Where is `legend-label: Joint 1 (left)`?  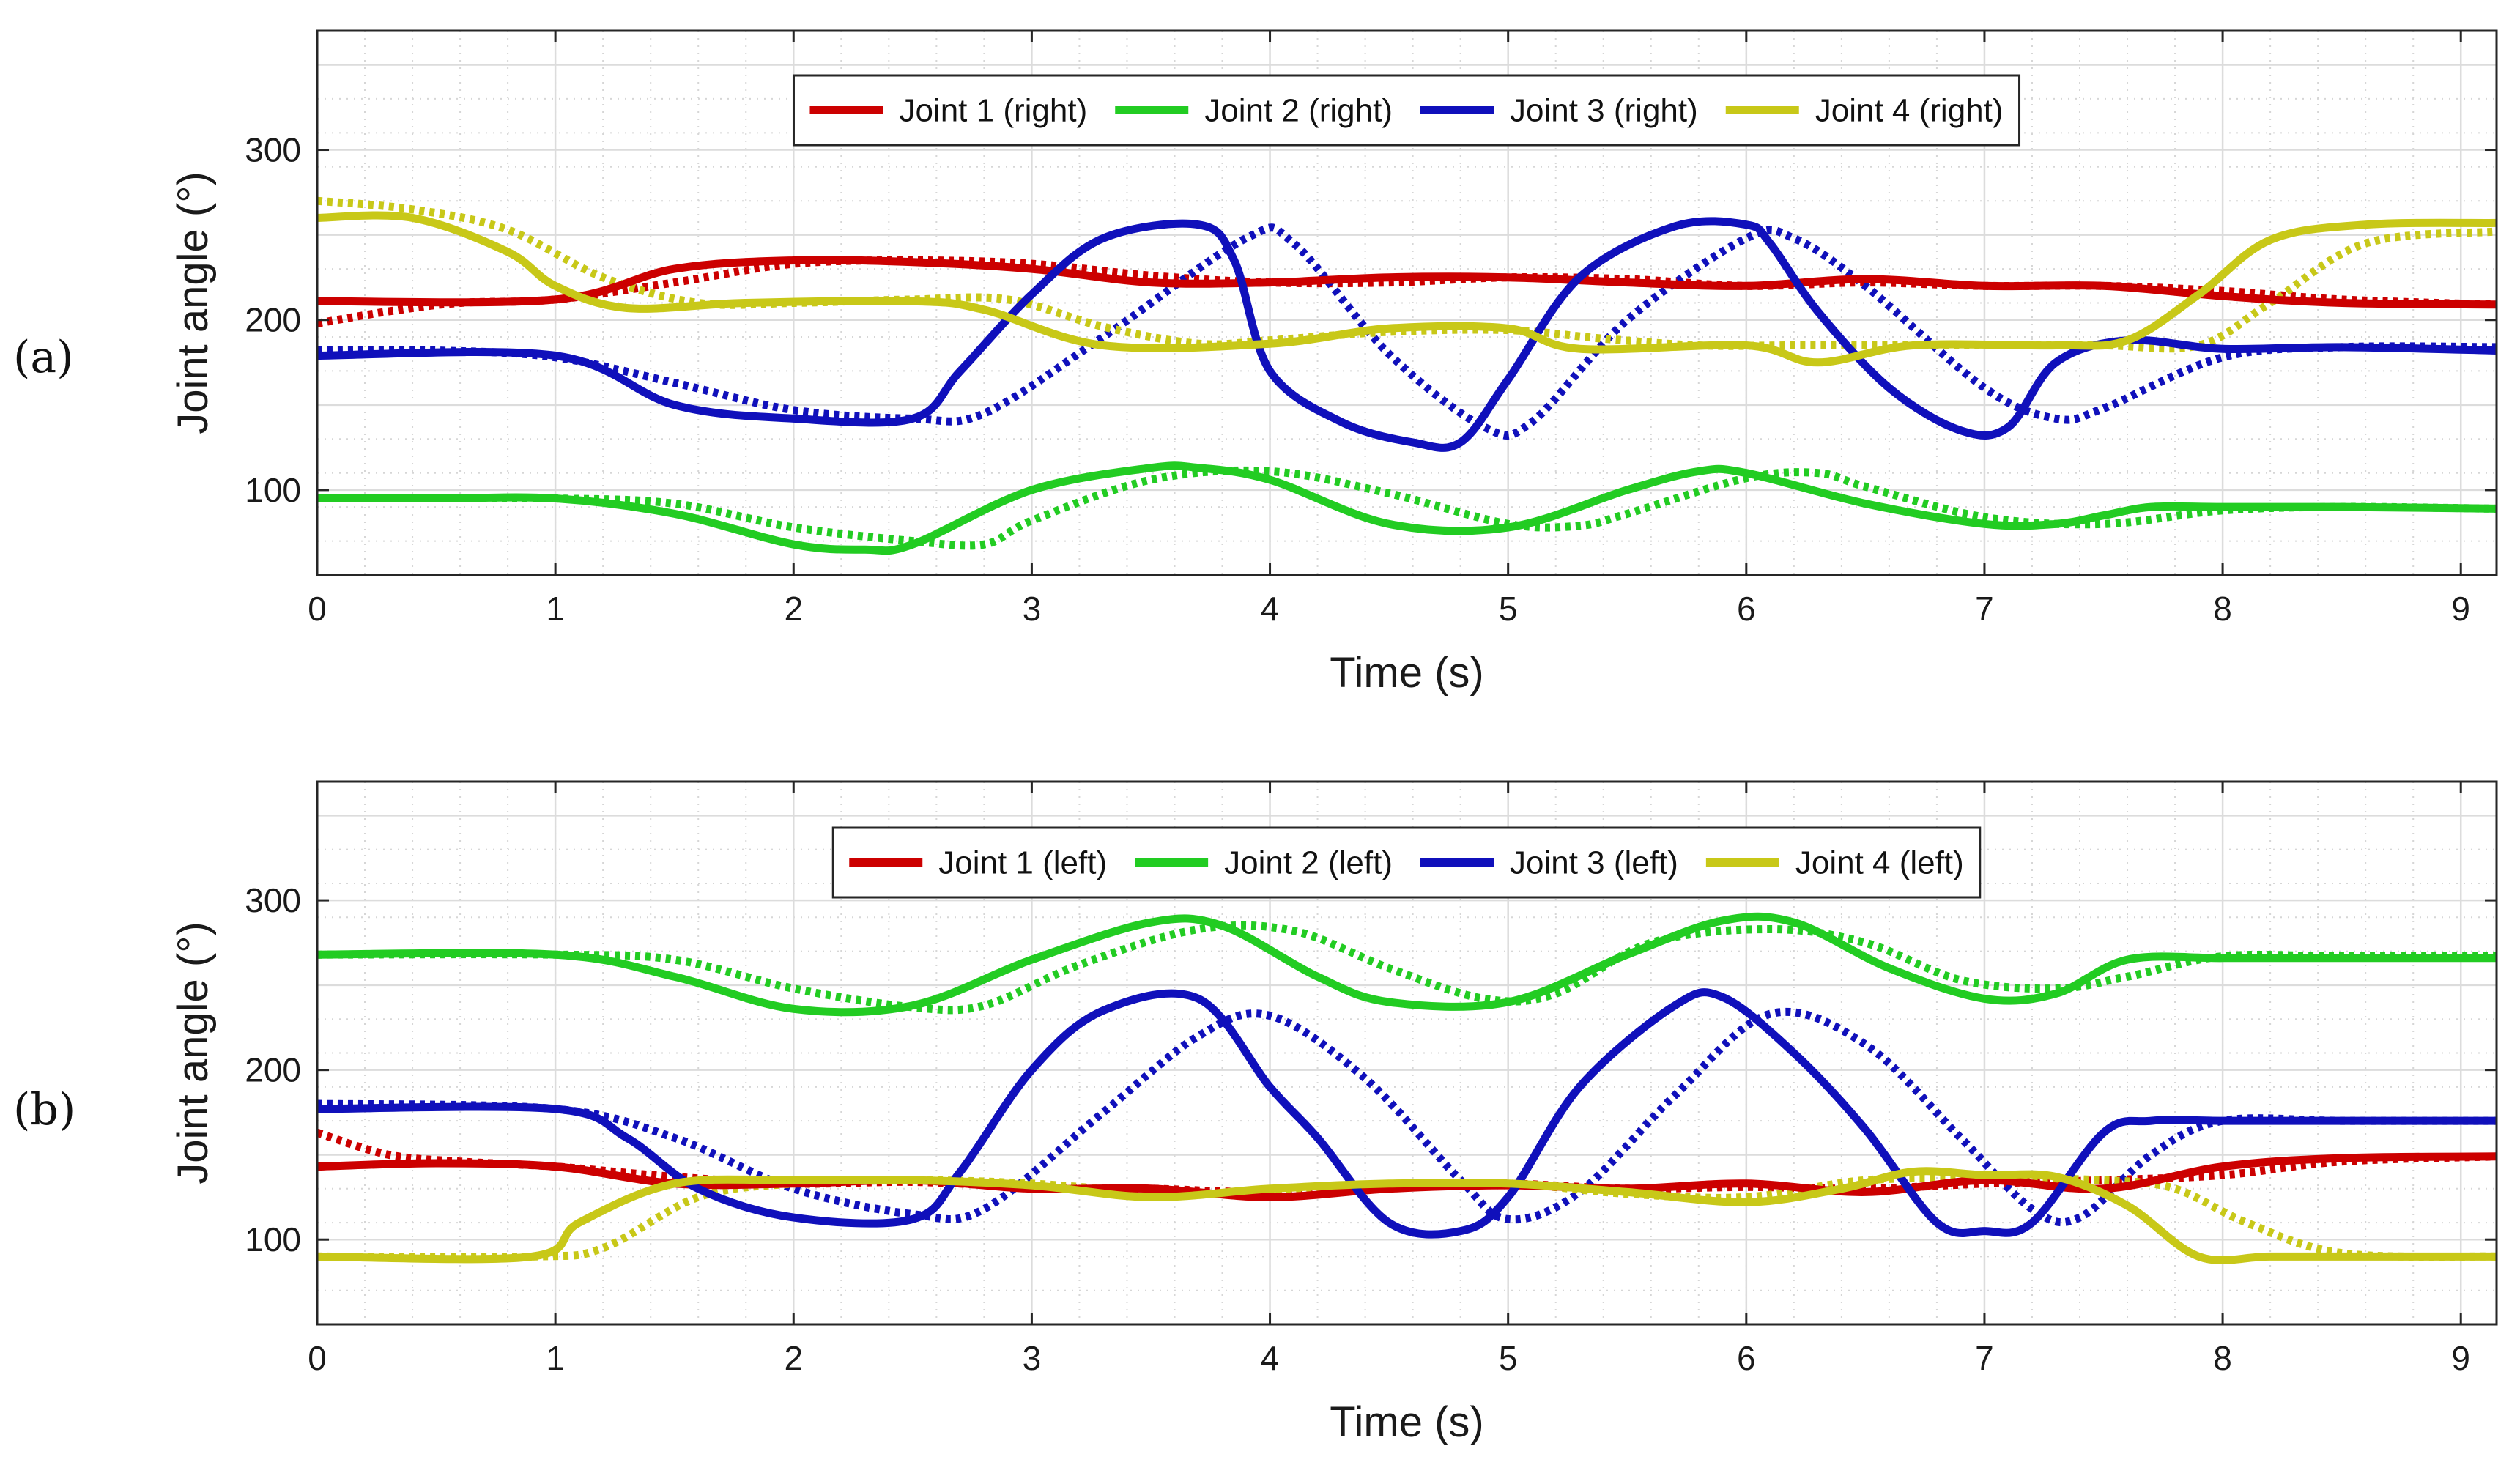
legend-label: Joint 1 (left) is located at coordinates (1022, 863).